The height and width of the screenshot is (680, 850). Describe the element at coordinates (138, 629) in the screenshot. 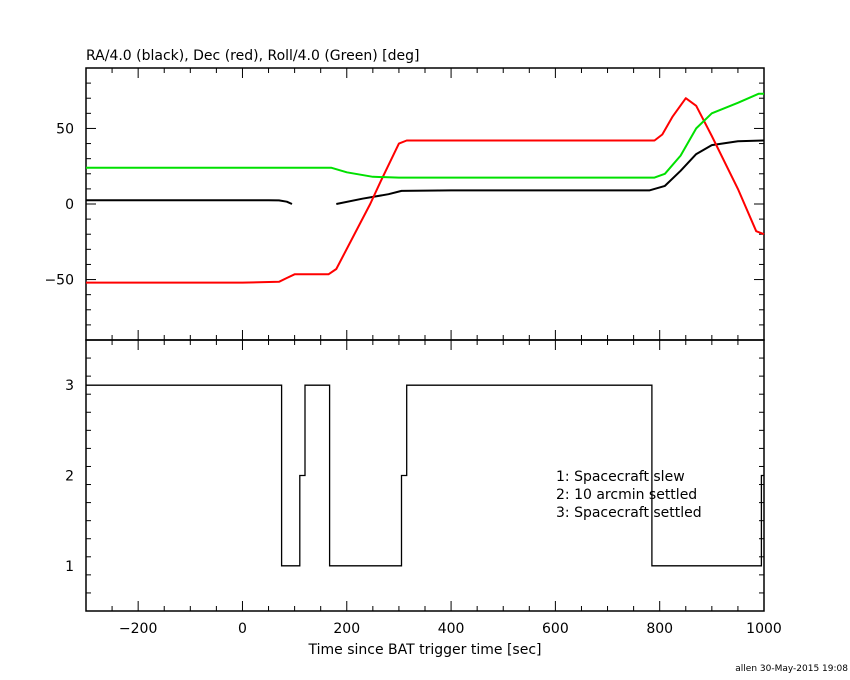

I see `x-tick-label: −200` at that location.